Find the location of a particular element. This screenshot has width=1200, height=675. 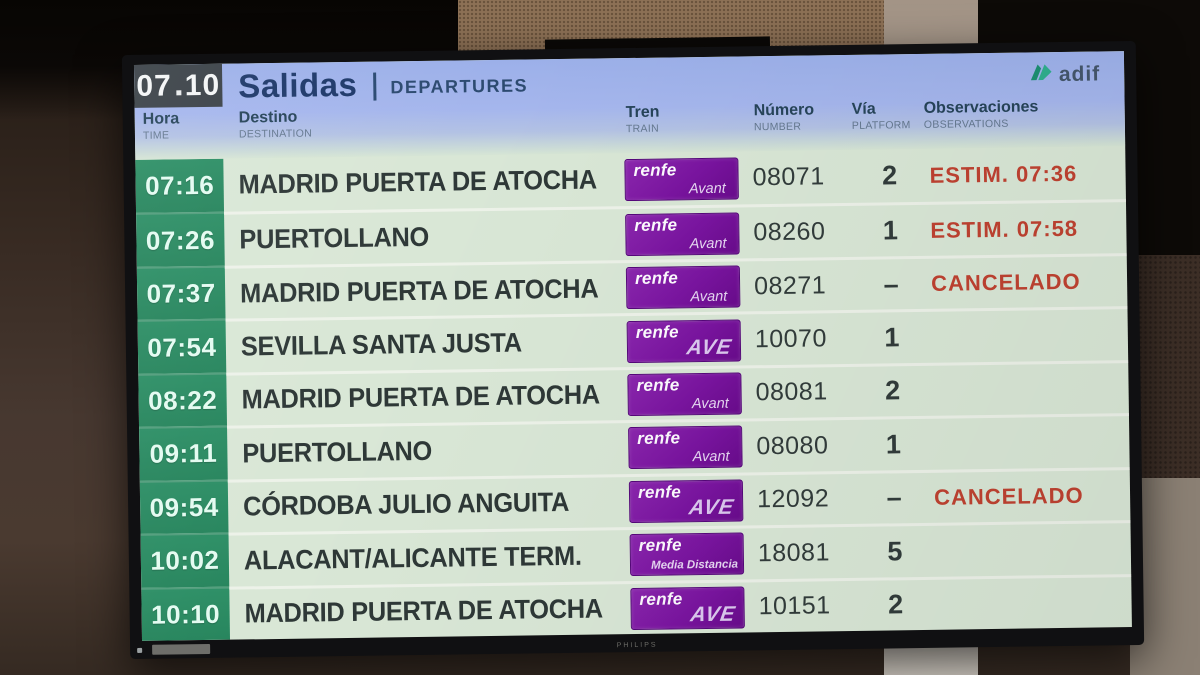

column-label: Destino is located at coordinates (268, 117).